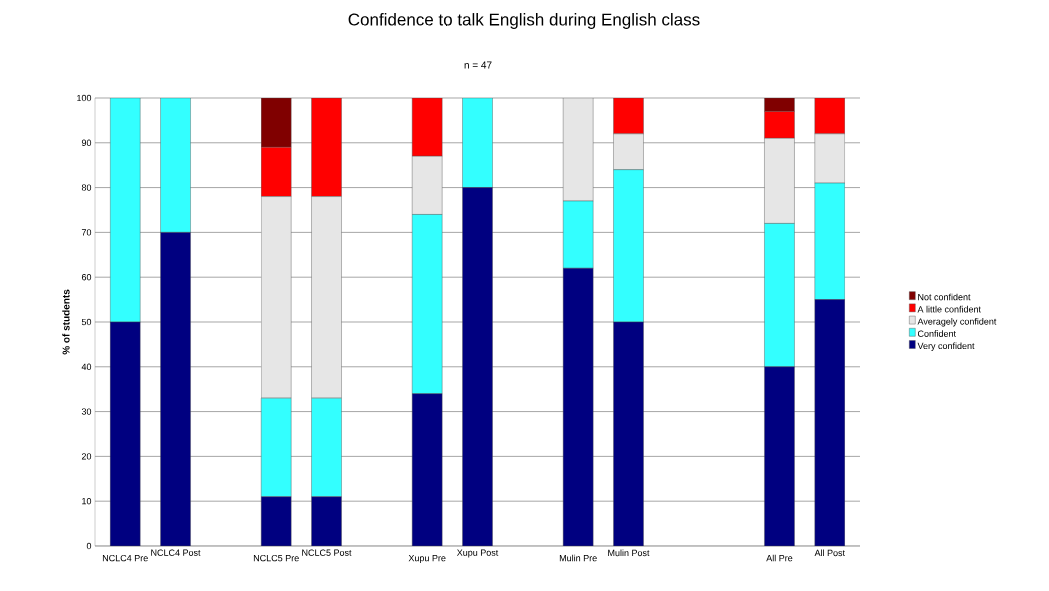 The height and width of the screenshot is (591, 1049). Describe the element at coordinates (86, 411) in the screenshot. I see `y-tick-label: 30` at that location.